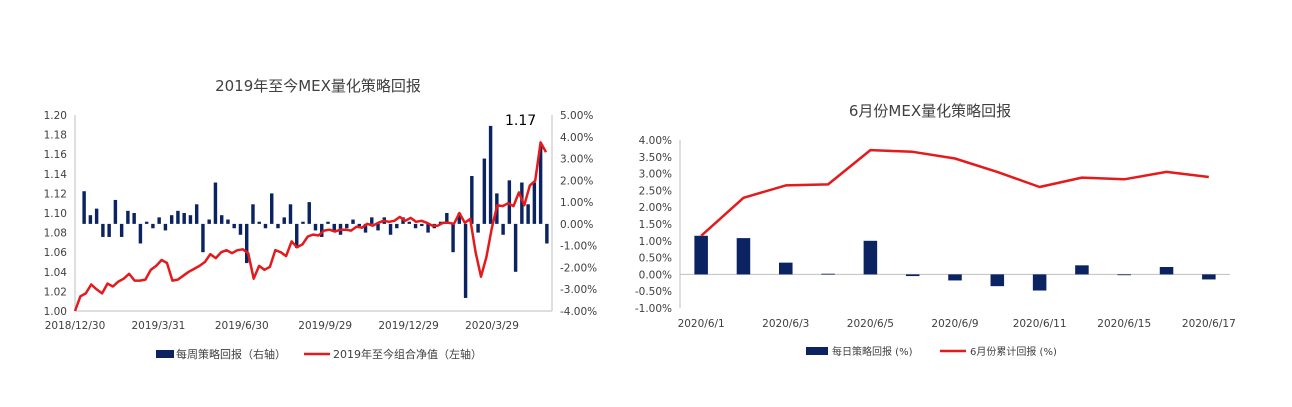  What do you see at coordinates (55, 292) in the screenshot?
I see `left-tick-label: 1.02` at bounding box center [55, 292].